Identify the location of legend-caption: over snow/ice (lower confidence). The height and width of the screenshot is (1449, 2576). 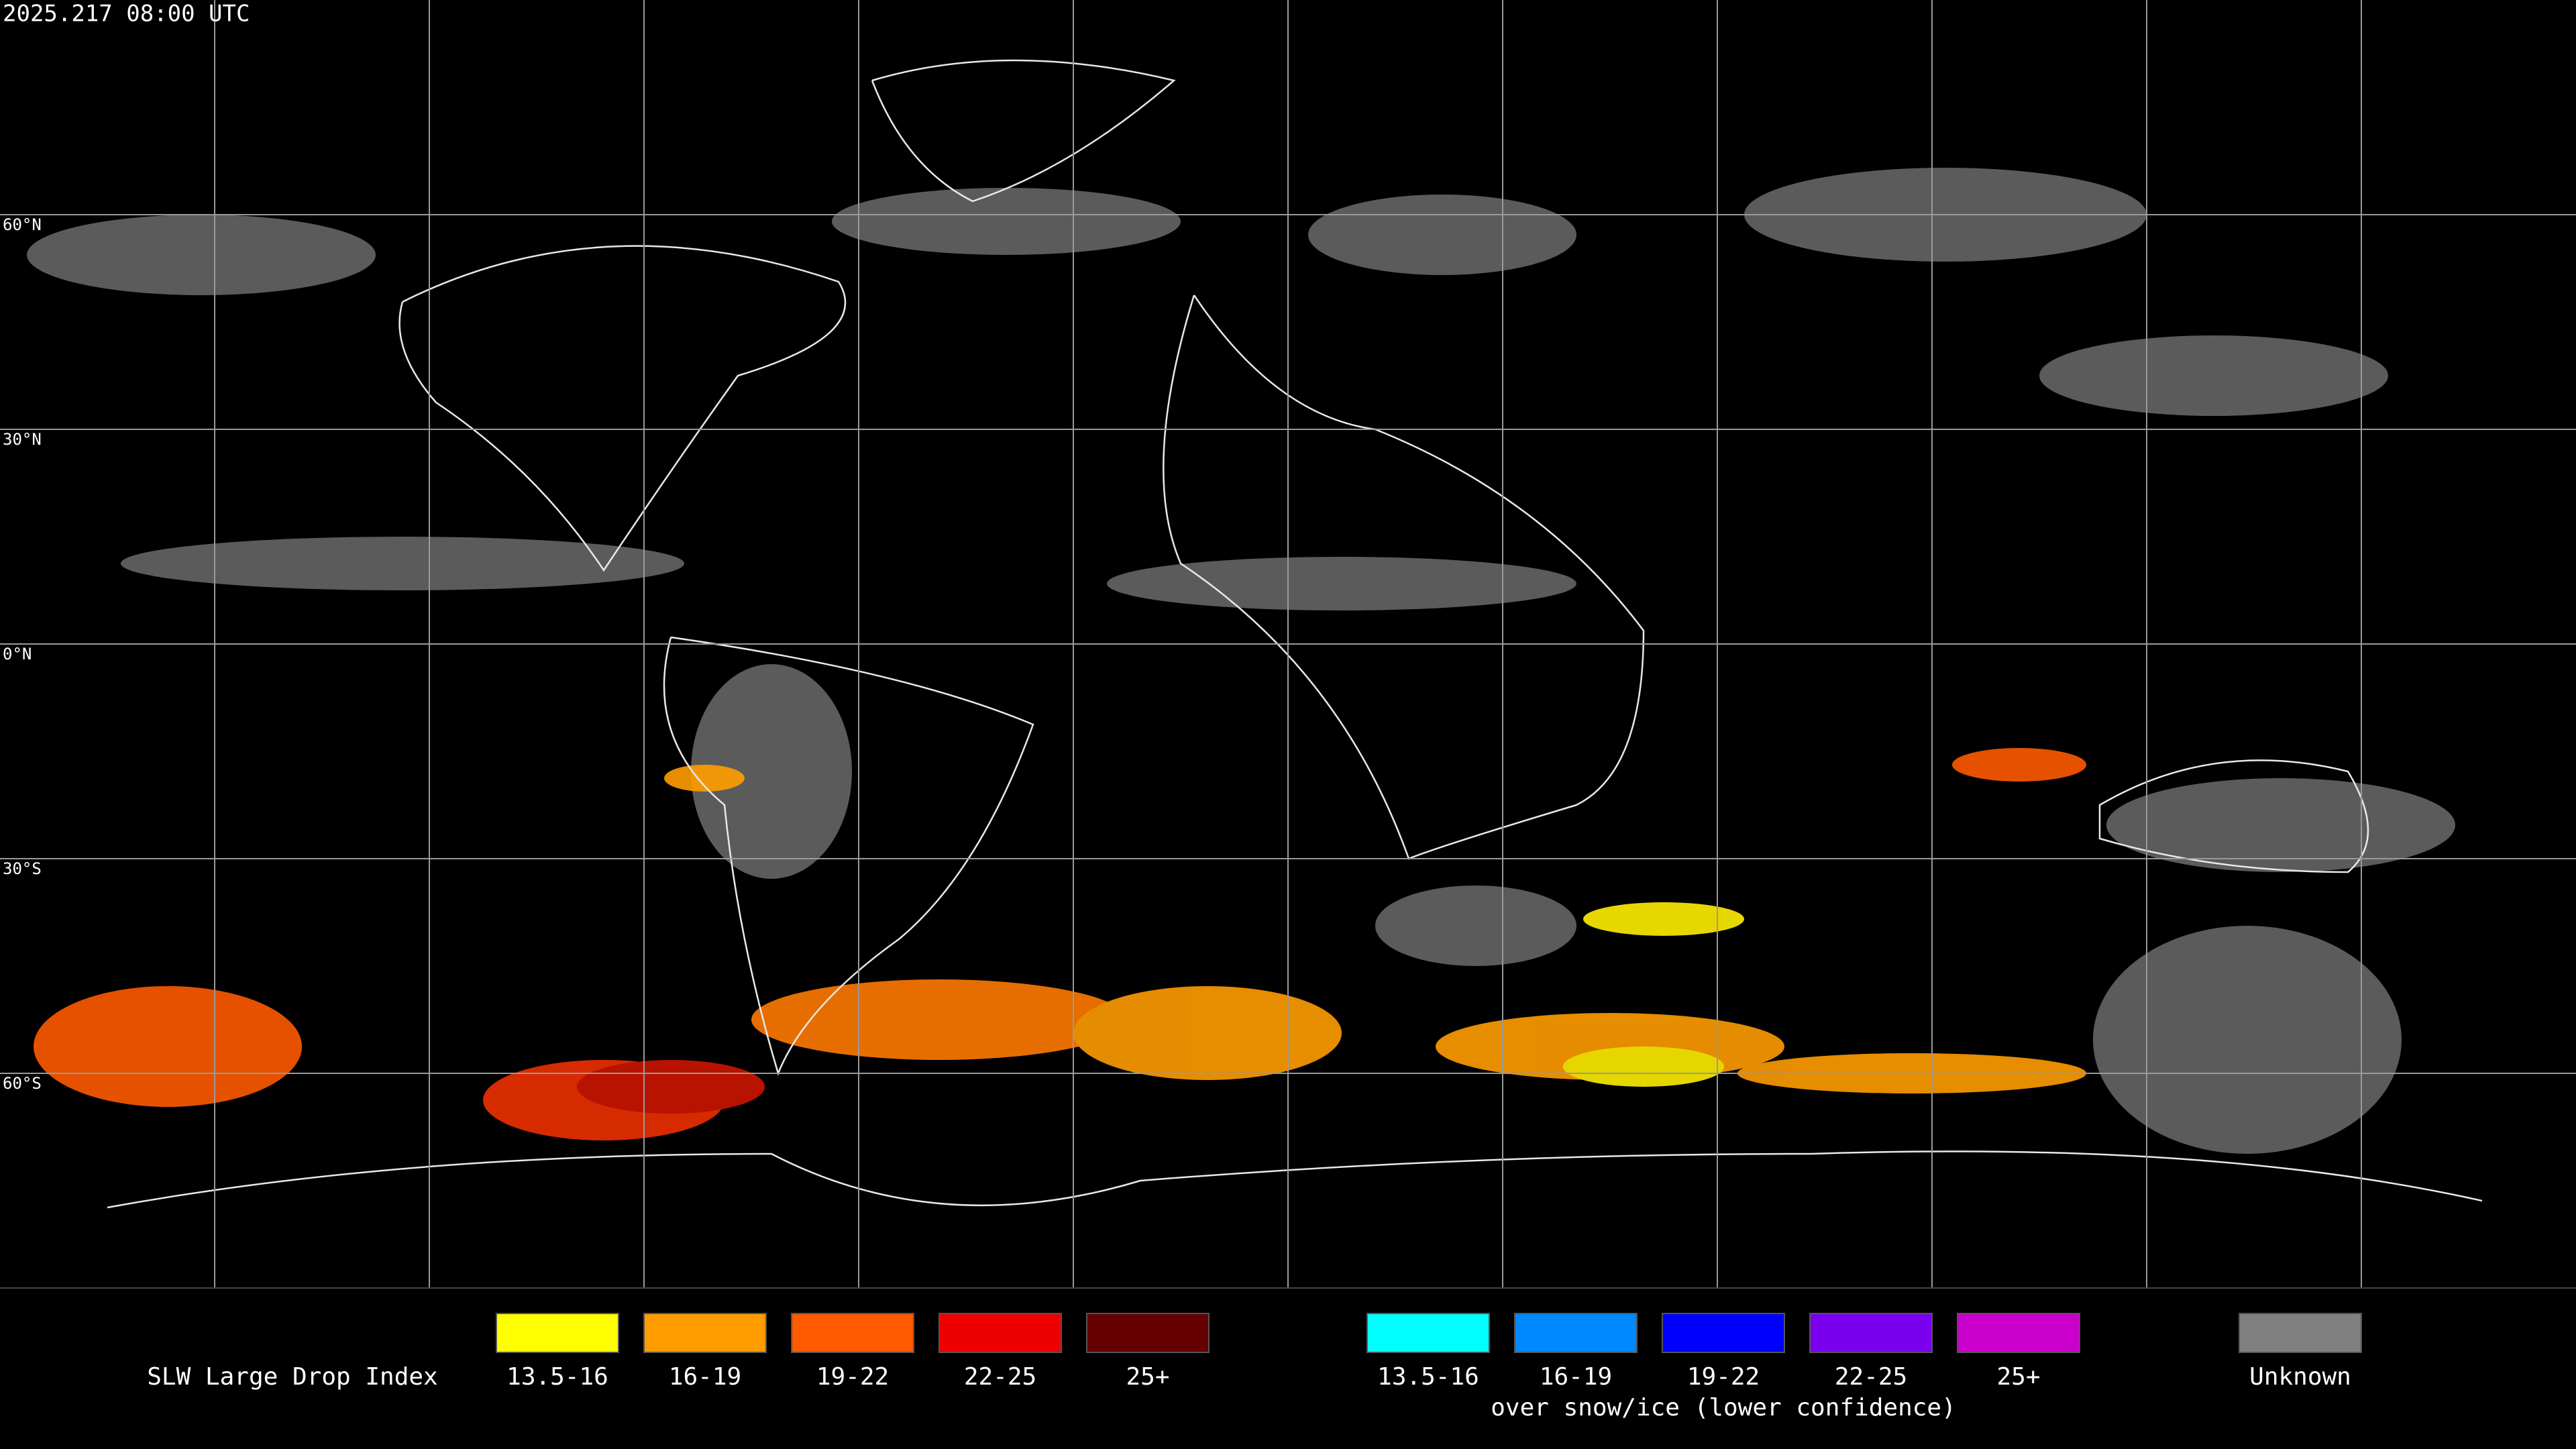
(1723, 1407).